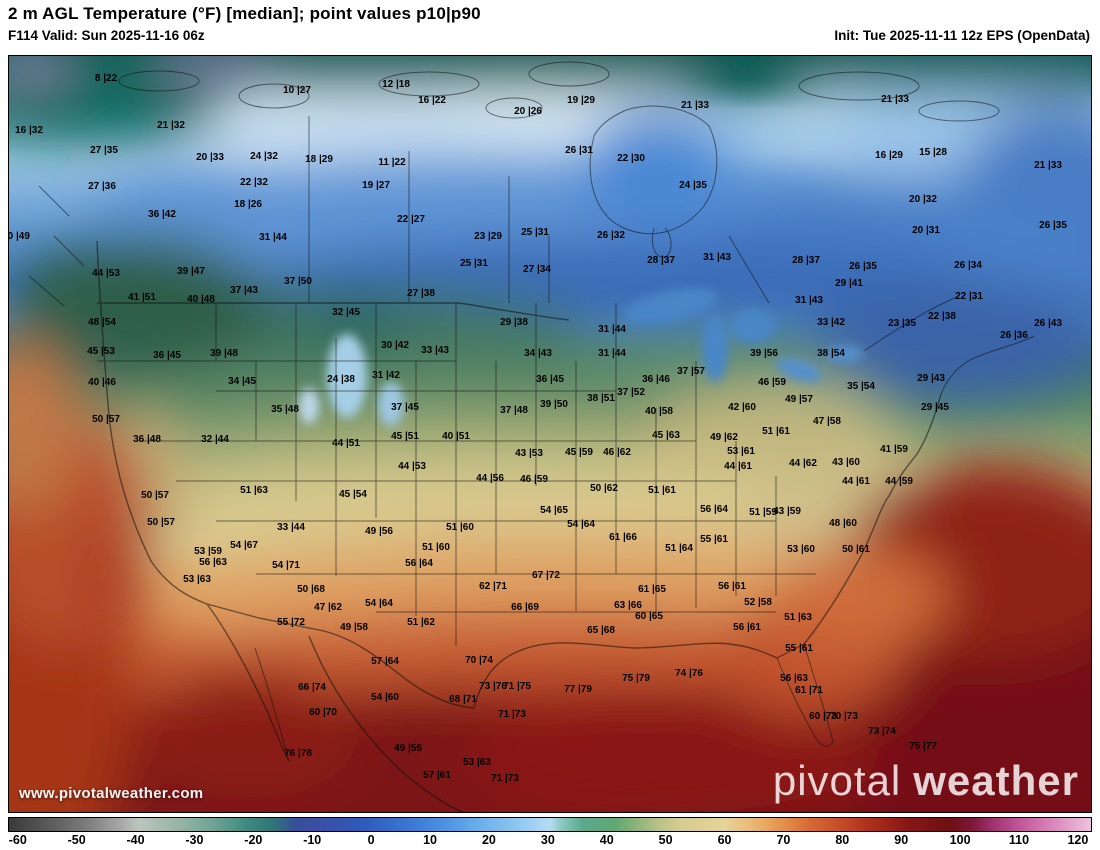  I want to click on point-value: 54 |67, so click(244, 545).